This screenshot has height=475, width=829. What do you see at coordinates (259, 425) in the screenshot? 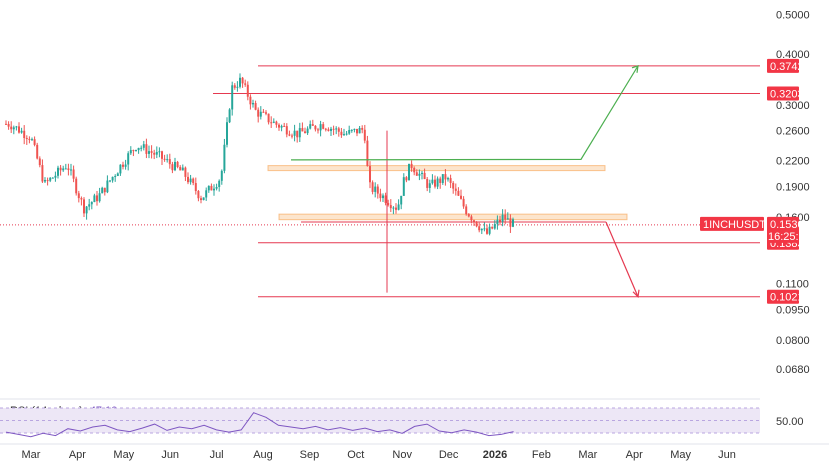
I see `rsi-line` at bounding box center [259, 425].